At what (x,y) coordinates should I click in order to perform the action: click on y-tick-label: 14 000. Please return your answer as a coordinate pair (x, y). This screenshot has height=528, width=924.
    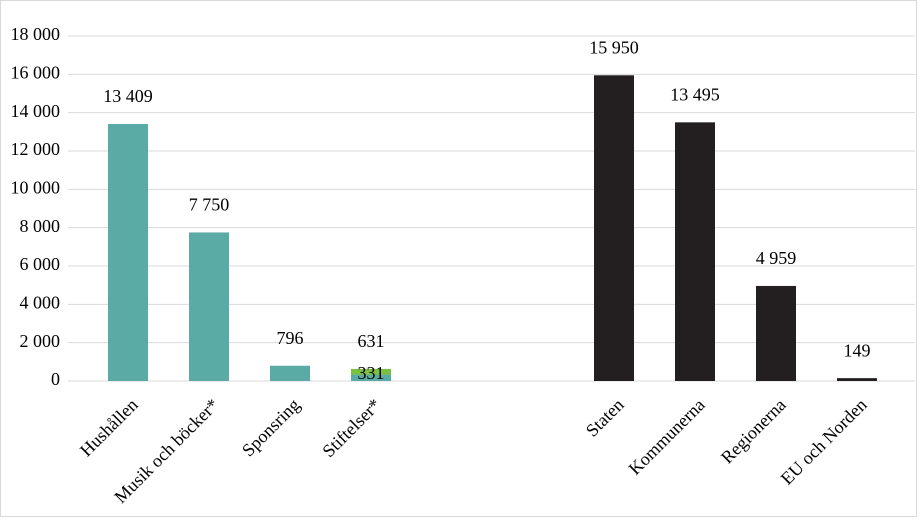
    Looking at the image, I should click on (36, 111).